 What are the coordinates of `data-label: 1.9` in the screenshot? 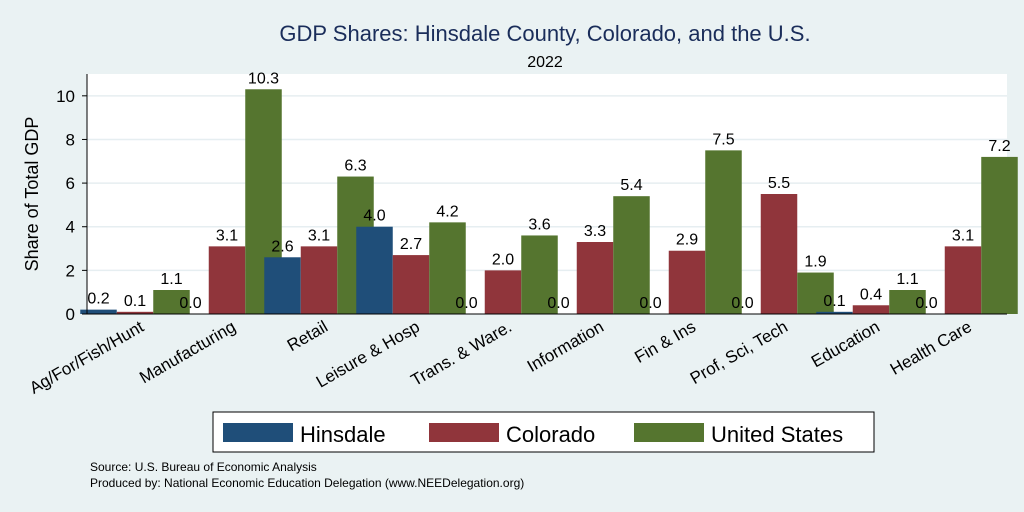 It's located at (815, 262).